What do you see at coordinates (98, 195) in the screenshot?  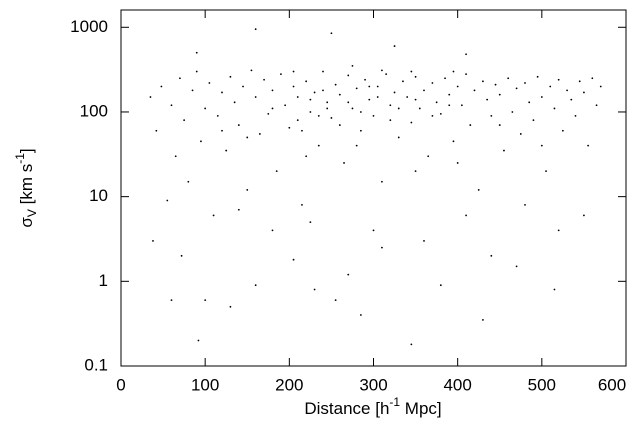 I see `y-tick-label: 10` at bounding box center [98, 195].